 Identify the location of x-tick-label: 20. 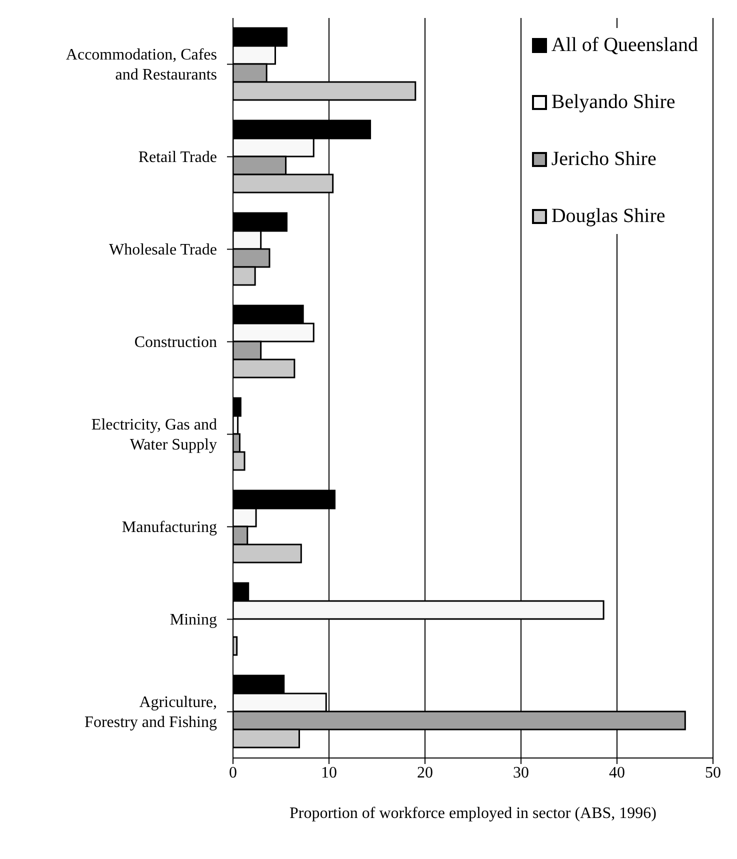
(425, 773).